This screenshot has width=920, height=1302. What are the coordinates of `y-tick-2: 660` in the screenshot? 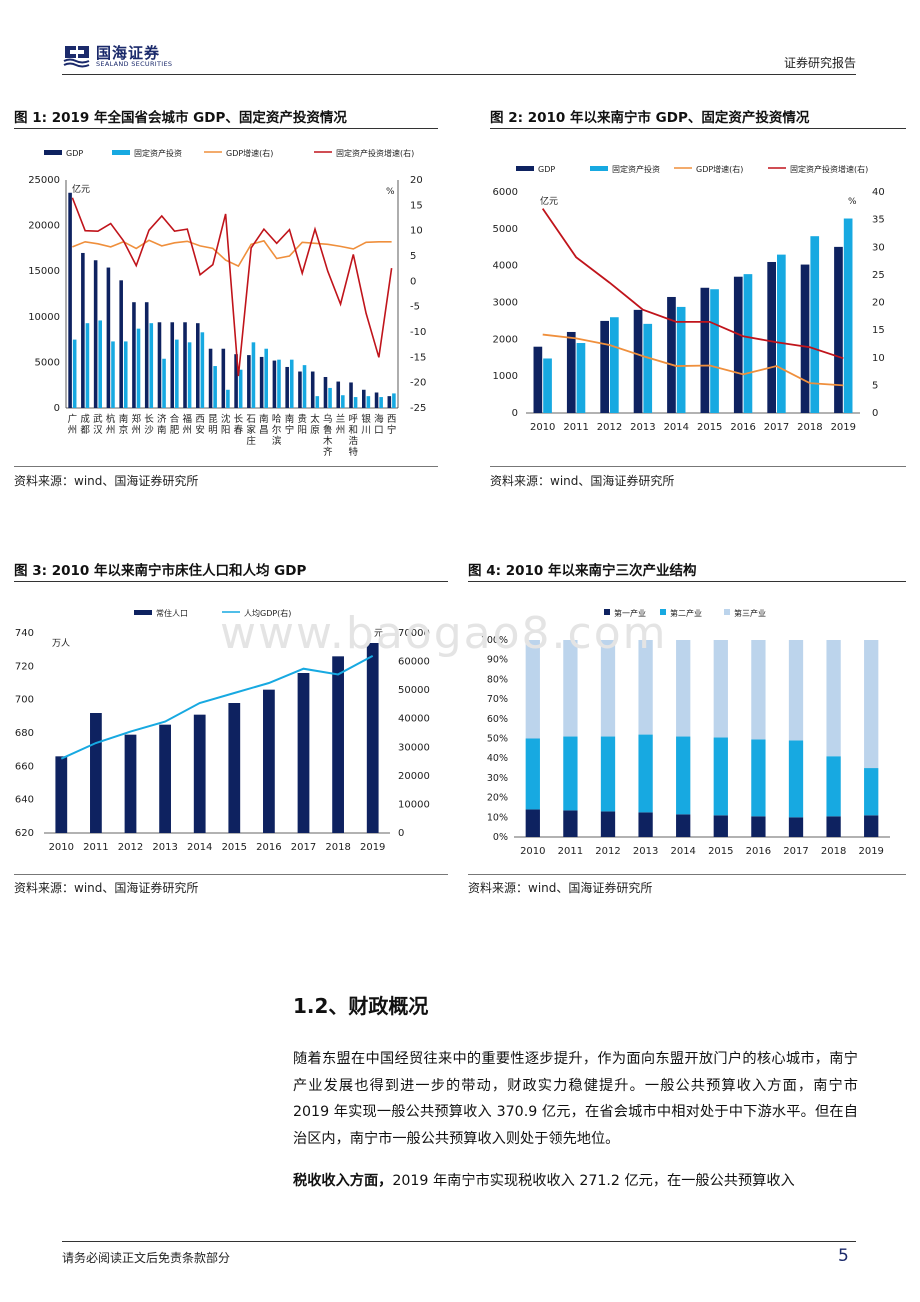 It's located at (24, 766).